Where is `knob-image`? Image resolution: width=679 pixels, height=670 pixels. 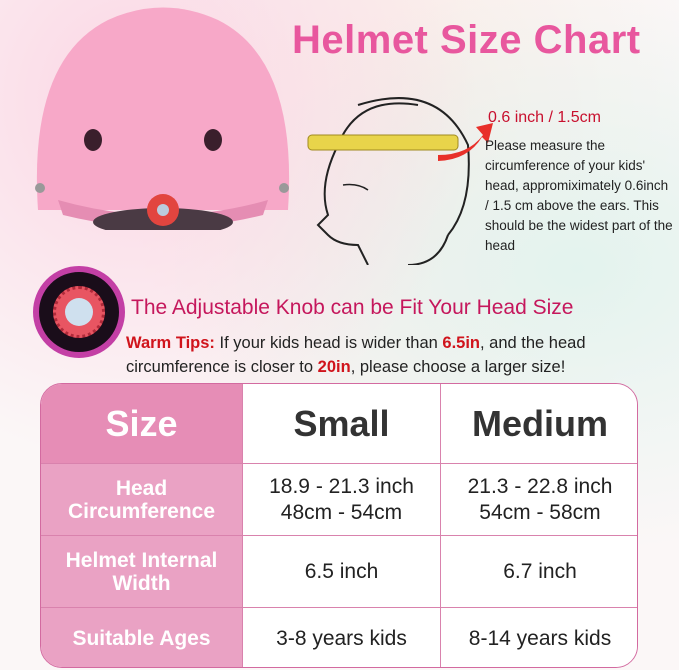 knob-image is located at coordinates (79, 312).